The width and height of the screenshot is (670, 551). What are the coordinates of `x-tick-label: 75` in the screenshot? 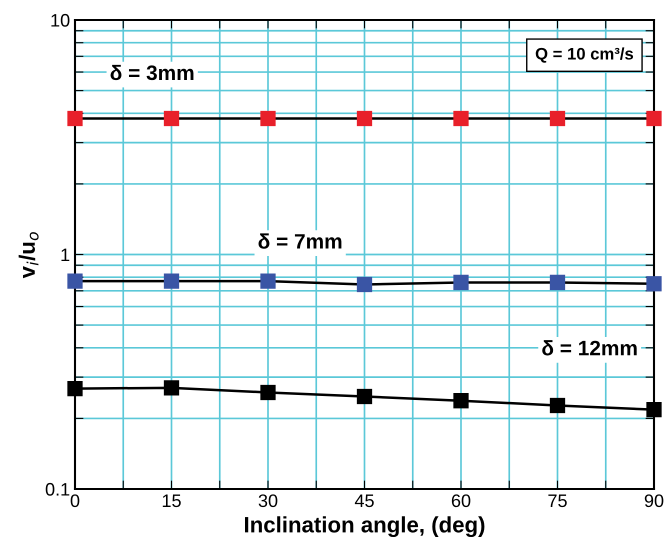 It's located at (557, 501).